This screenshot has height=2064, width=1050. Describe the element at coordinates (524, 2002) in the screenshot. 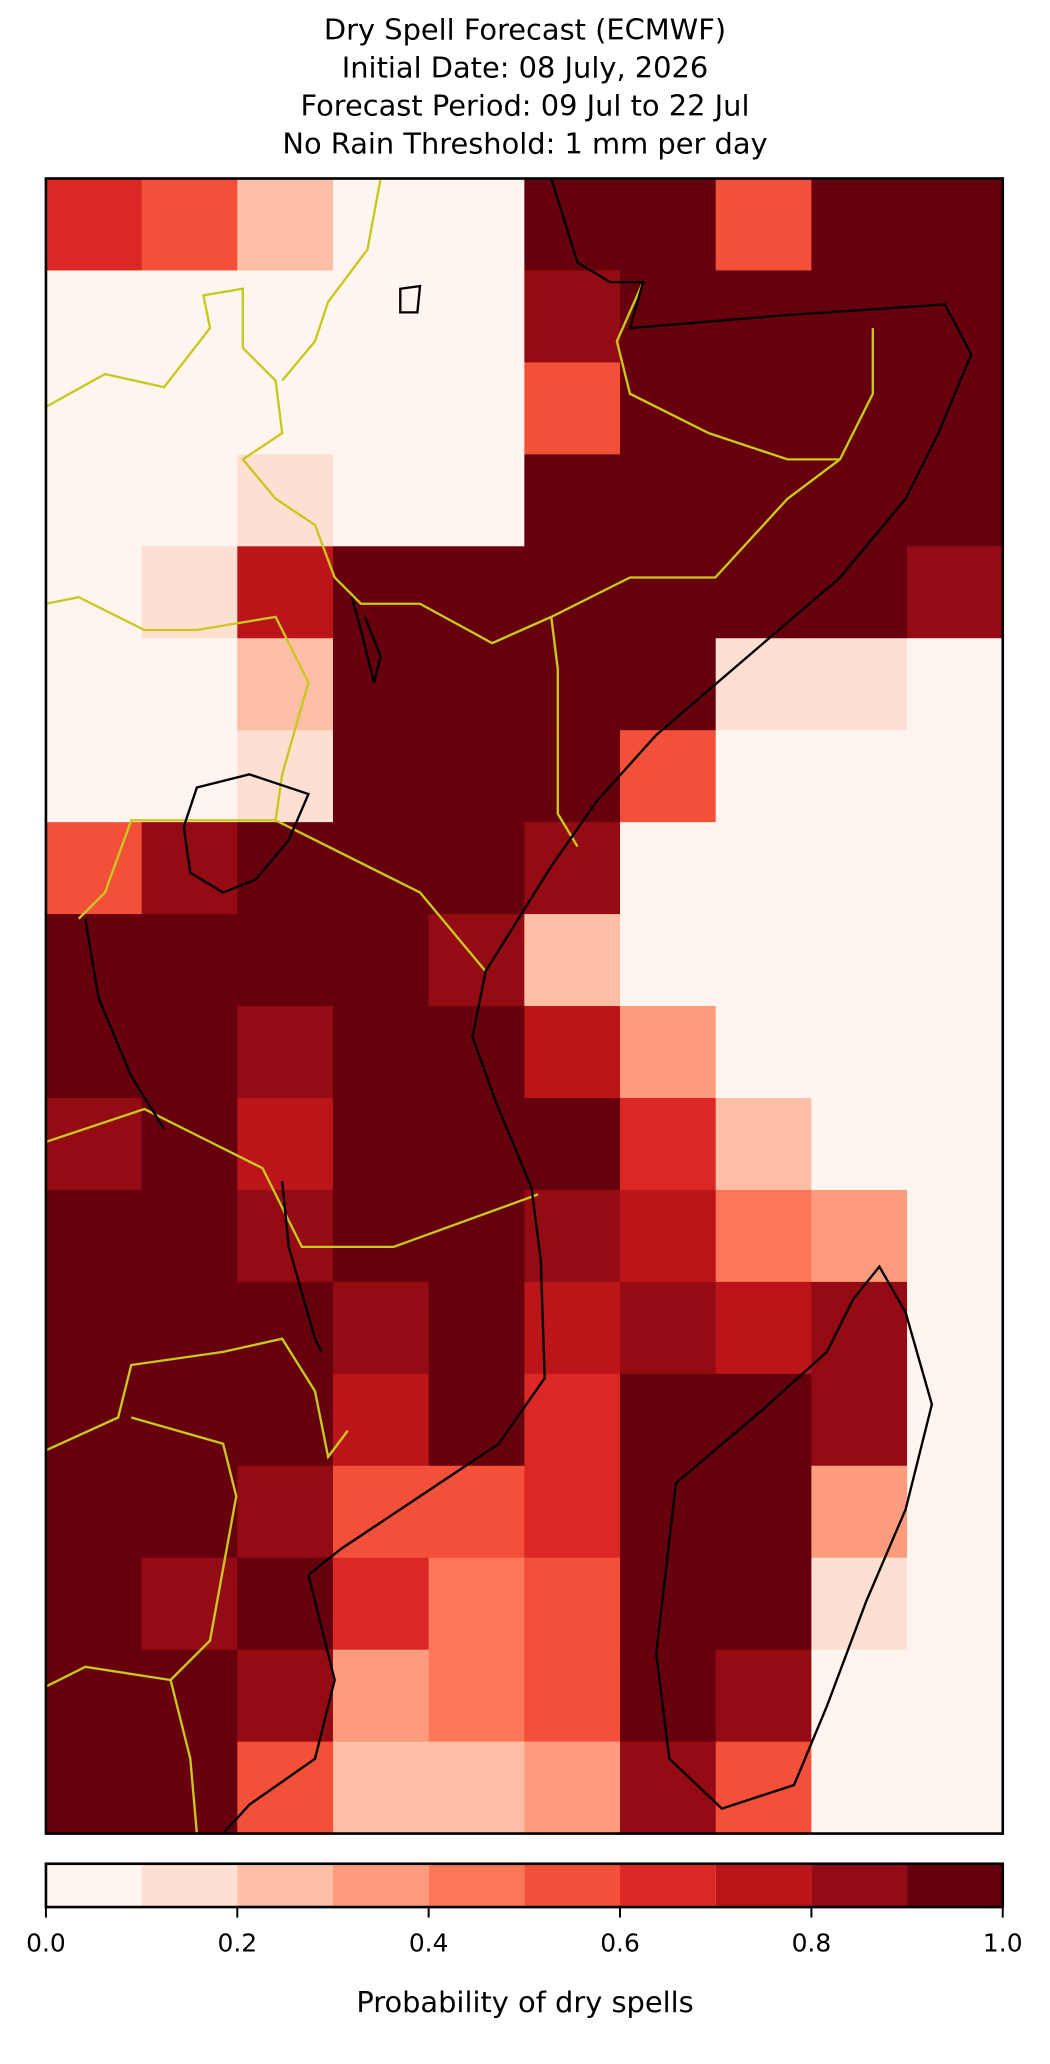

I see `colorbar-label: Probability of dry spells` at that location.